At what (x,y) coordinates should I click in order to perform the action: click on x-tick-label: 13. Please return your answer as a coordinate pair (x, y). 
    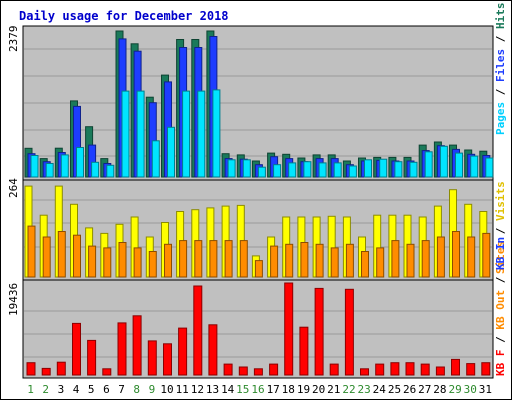
    Looking at the image, I should click on (212, 389).